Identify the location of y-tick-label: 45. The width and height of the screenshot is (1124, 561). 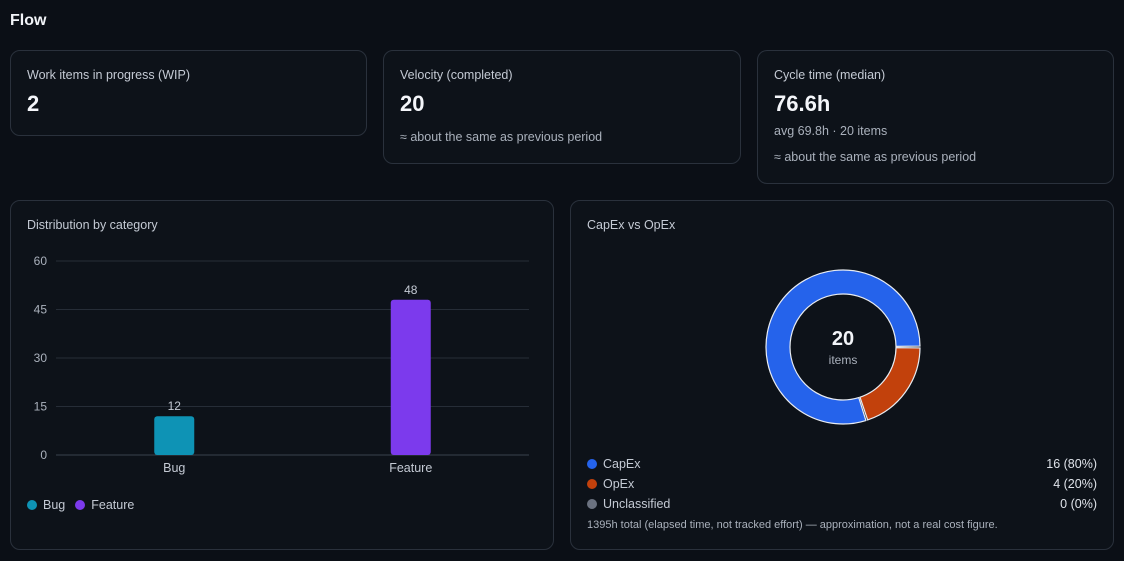
(41, 310).